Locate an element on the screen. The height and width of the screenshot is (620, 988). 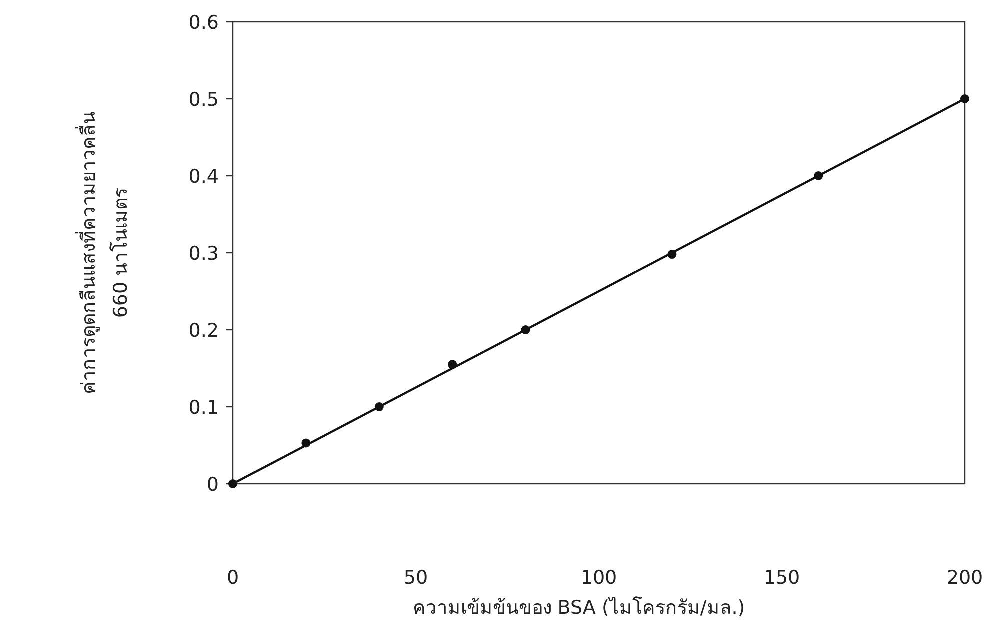
ytick: 0.1 is located at coordinates (203, 408).